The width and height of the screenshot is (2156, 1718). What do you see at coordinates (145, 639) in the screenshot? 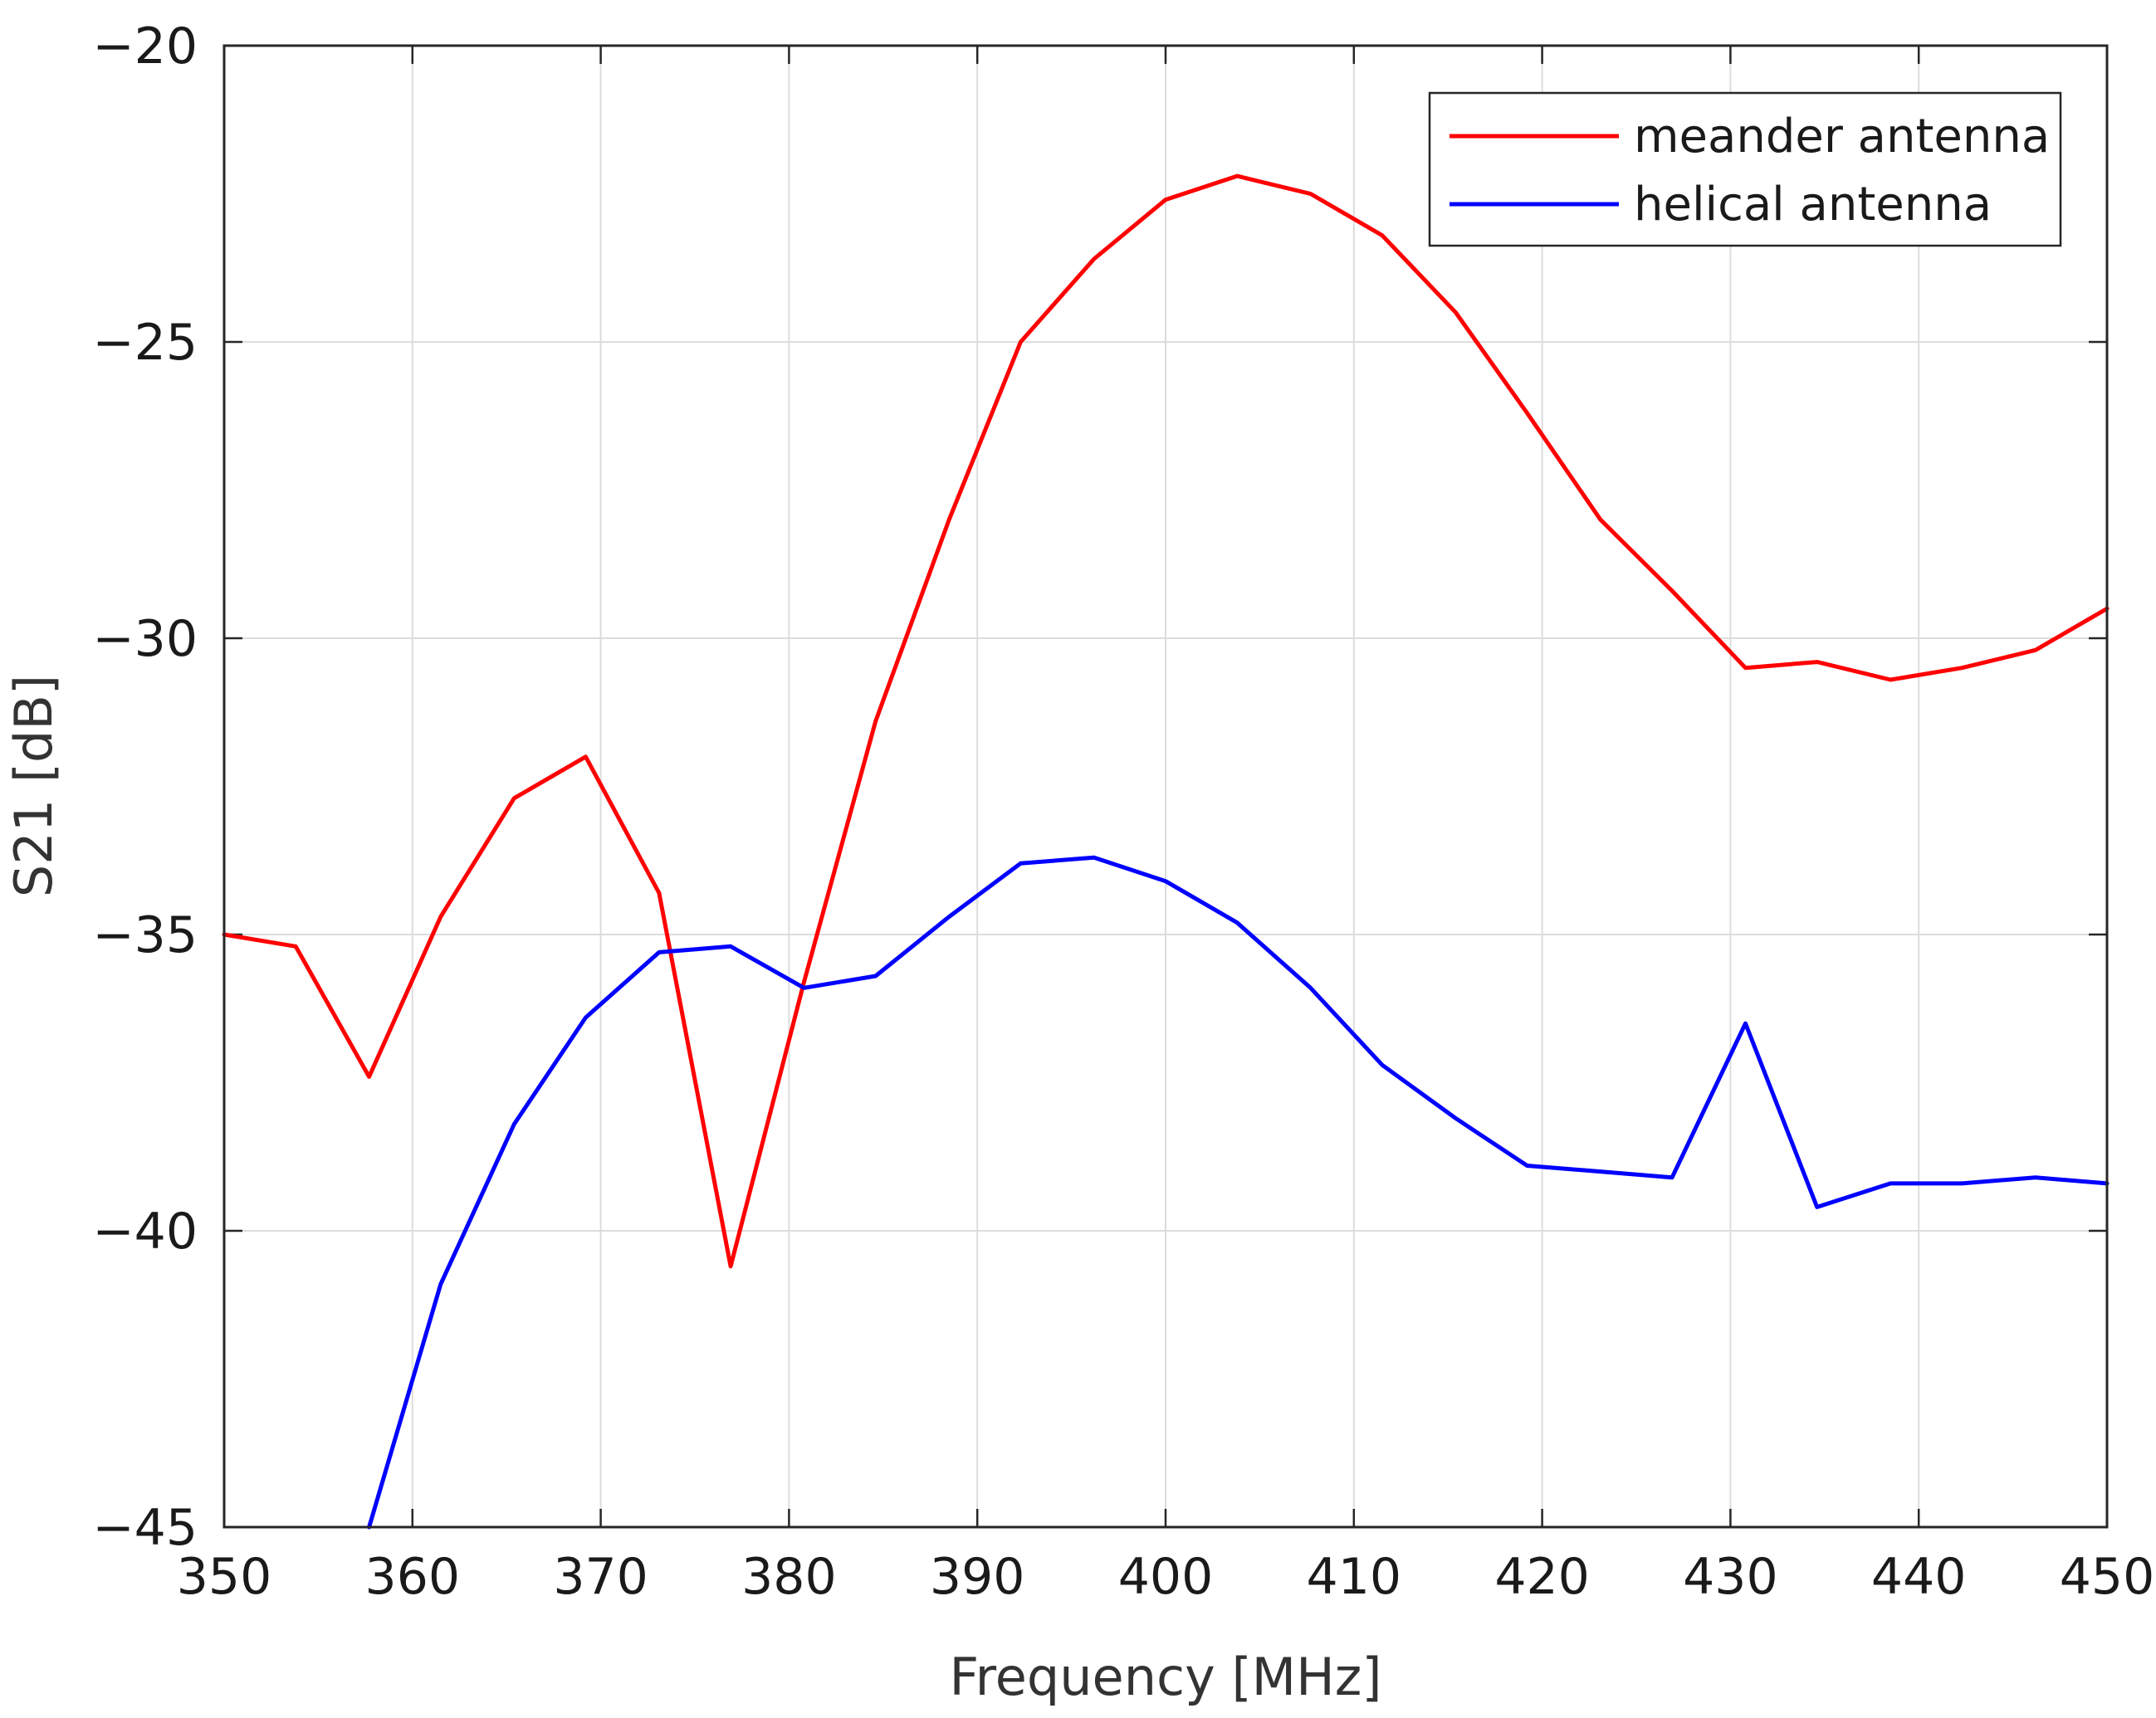
I see `y-tick-label: −30` at bounding box center [145, 639].